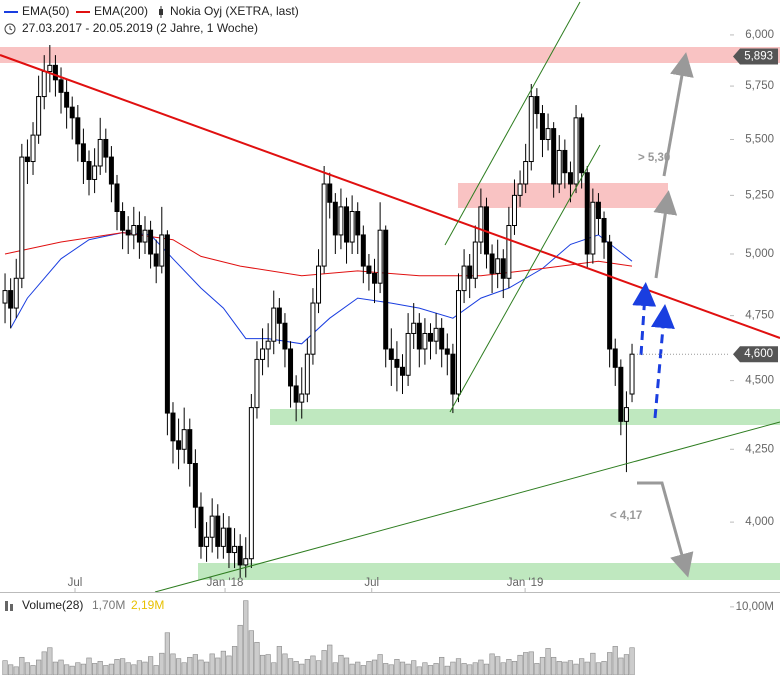 The width and height of the screenshot is (780, 675). I want to click on price-badge, so click(755, 354).